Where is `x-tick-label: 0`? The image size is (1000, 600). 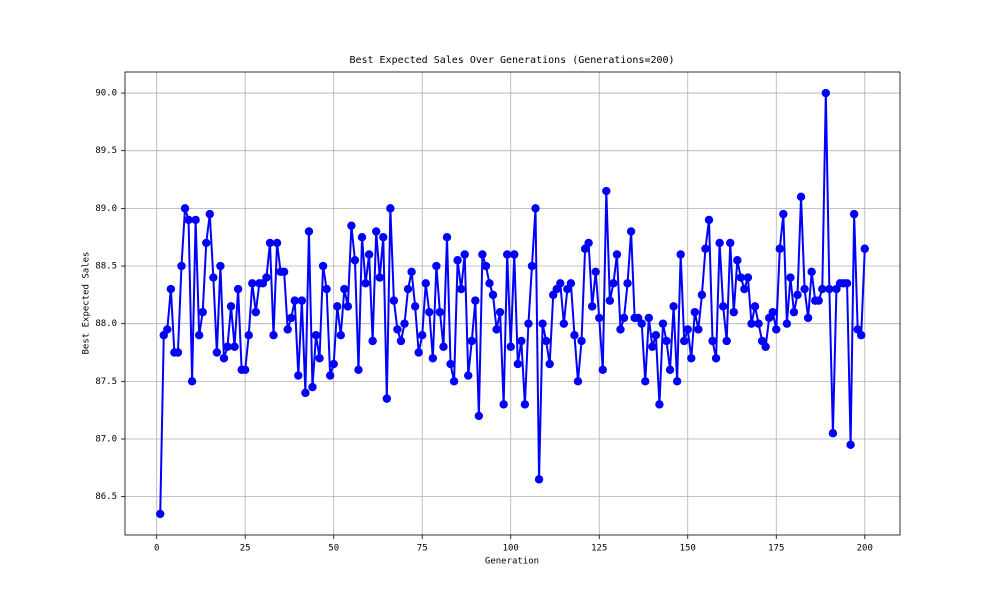 x-tick-label: 0 is located at coordinates (156, 549).